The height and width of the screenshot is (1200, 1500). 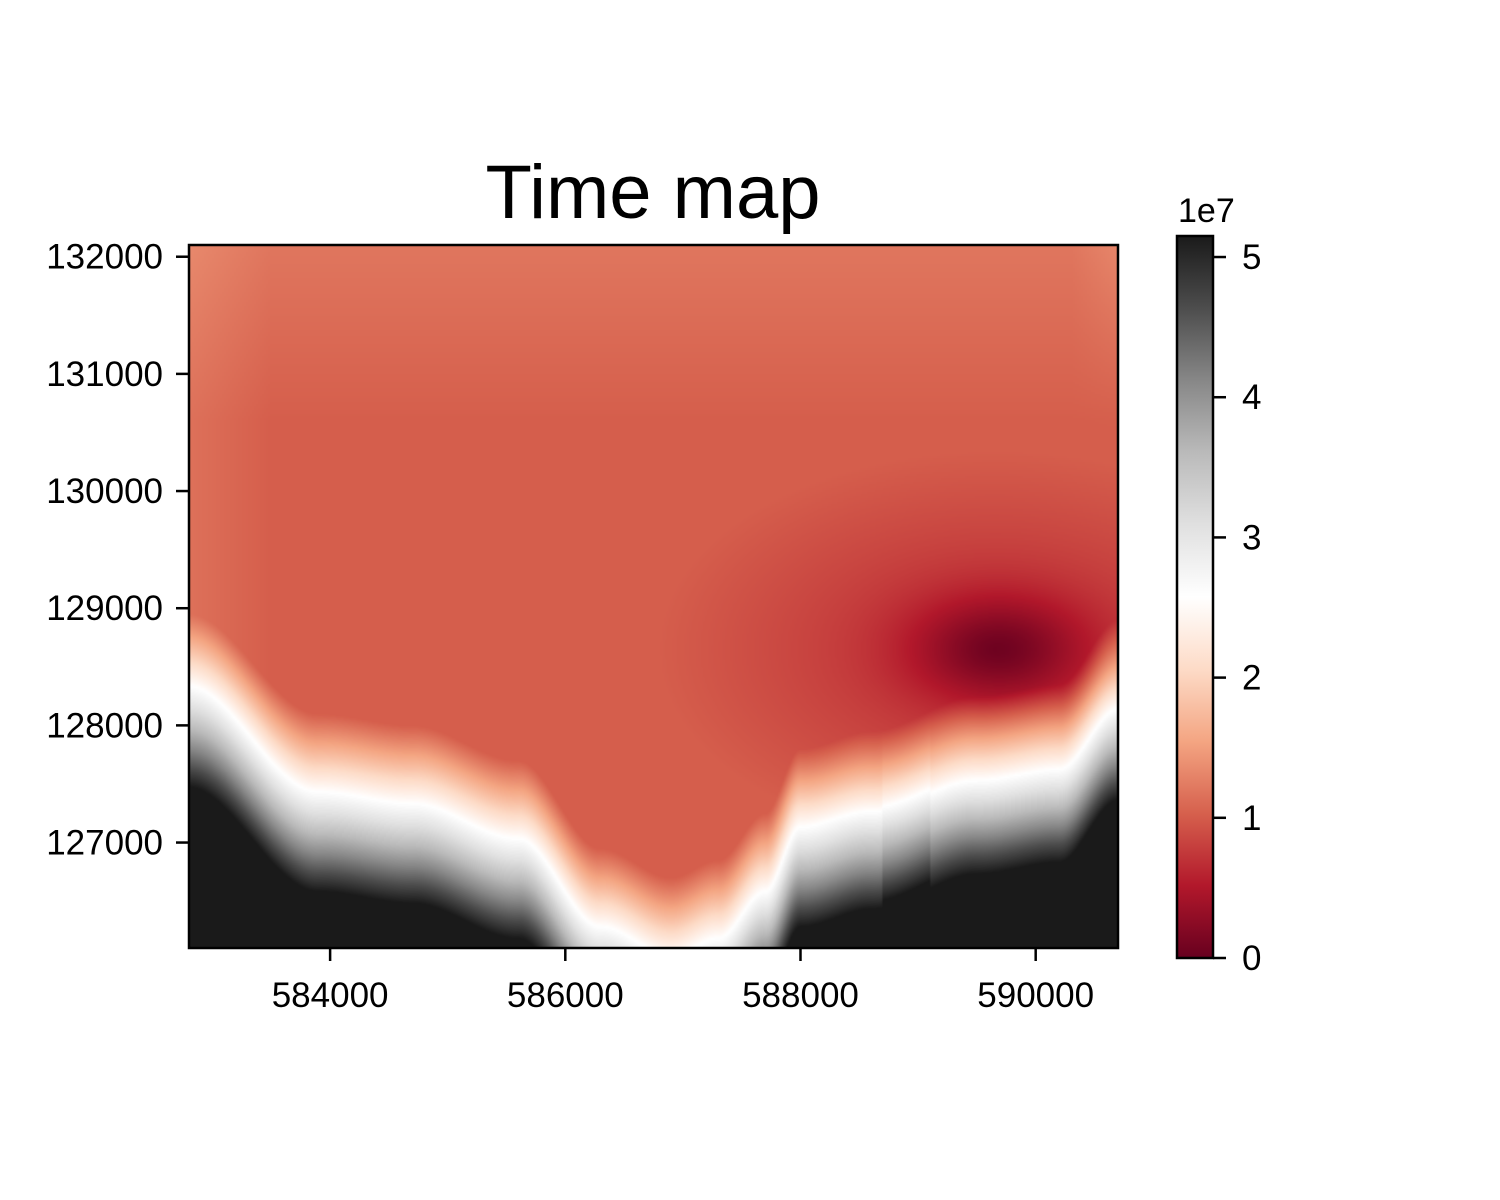 What do you see at coordinates (800, 995) in the screenshot?
I see `x-tick-label: 588000` at bounding box center [800, 995].